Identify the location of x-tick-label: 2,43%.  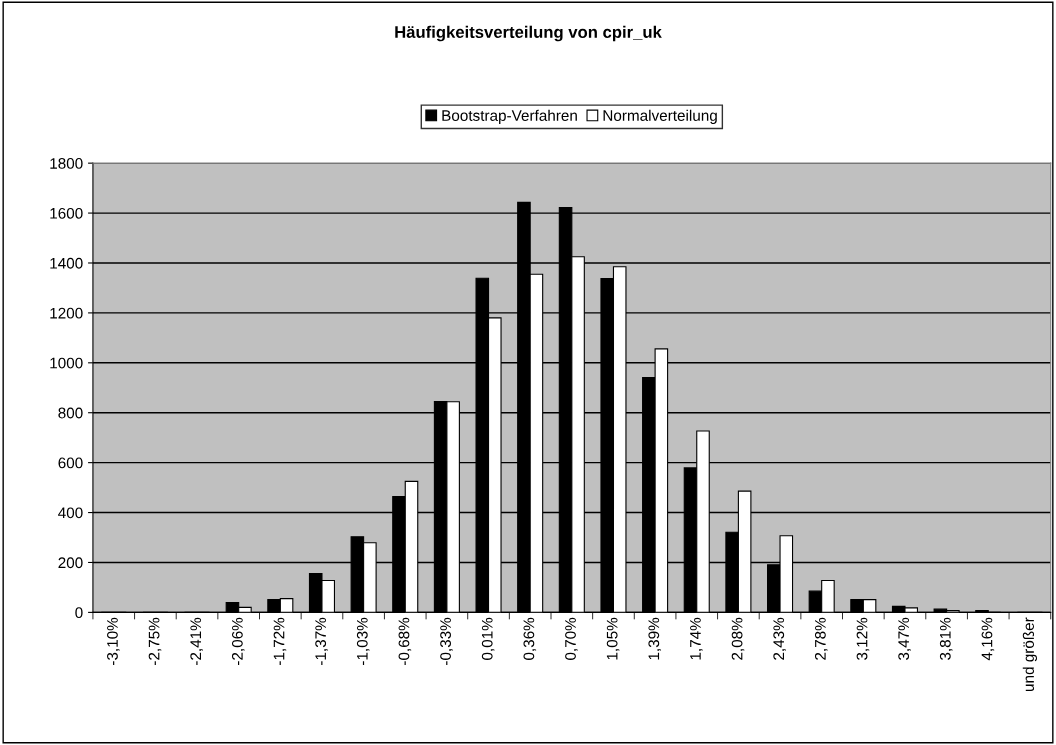
(779, 638).